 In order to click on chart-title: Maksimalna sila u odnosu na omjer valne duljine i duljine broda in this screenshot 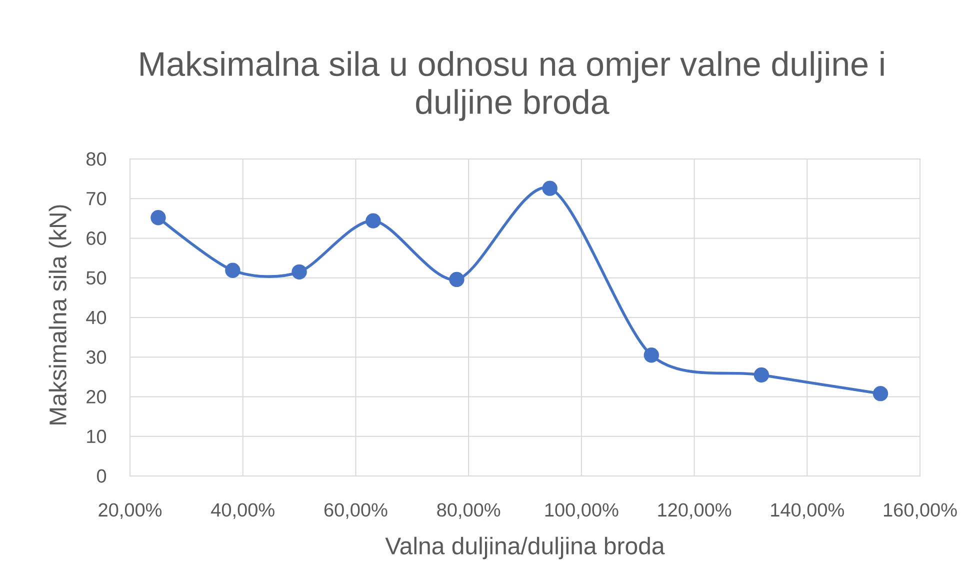, I will do `click(512, 86)`.